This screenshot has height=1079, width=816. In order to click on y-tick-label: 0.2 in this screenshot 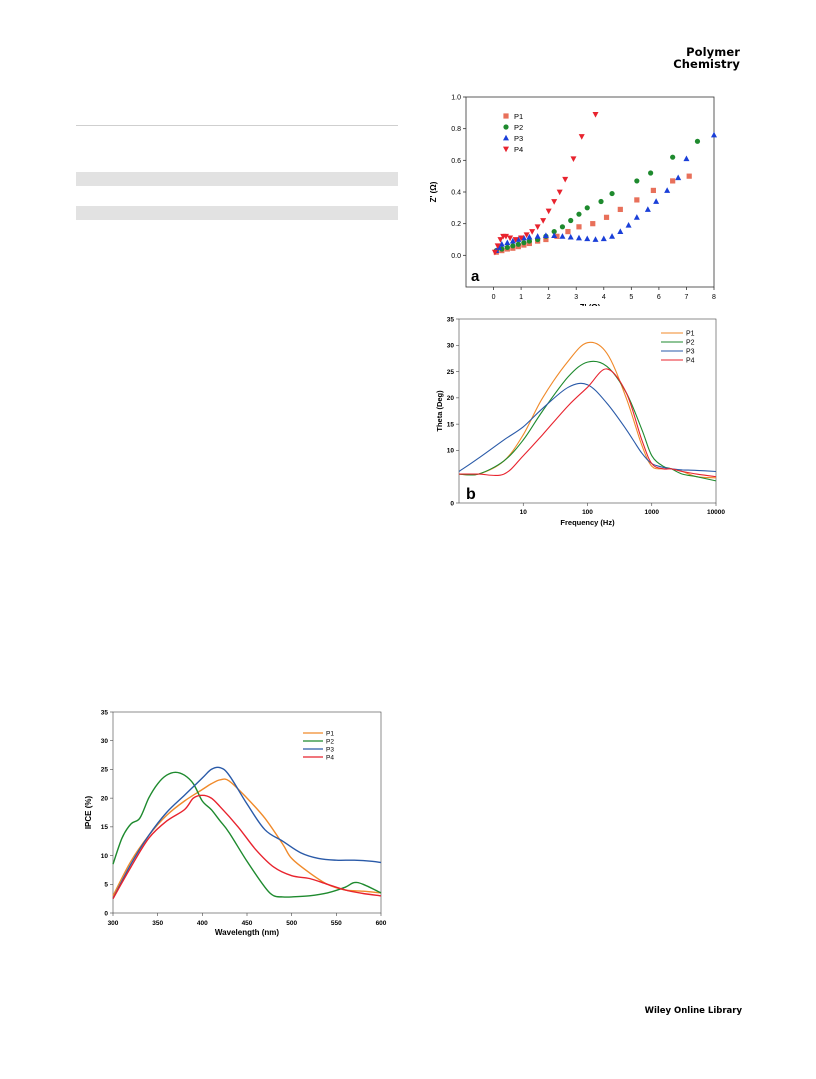, I will do `click(456, 224)`.